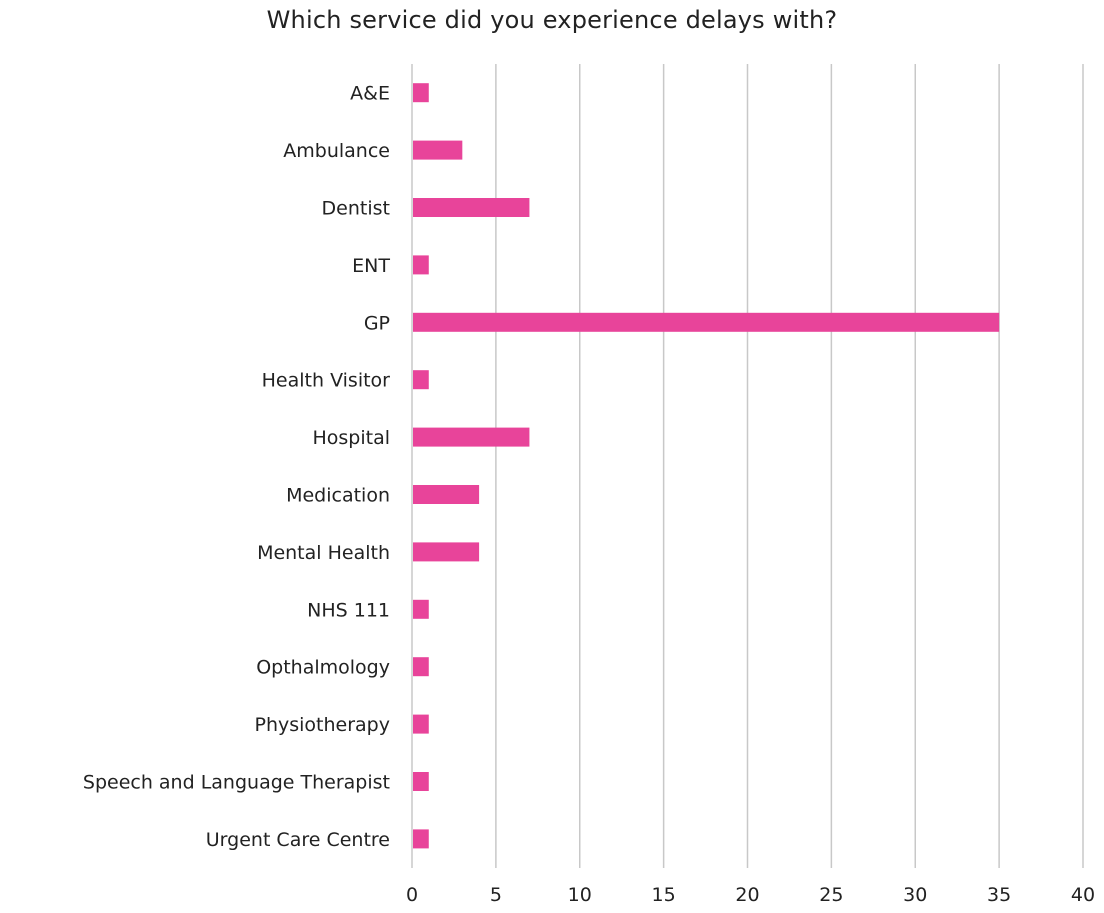 Image resolution: width=1104 pixels, height=913 pixels. What do you see at coordinates (915, 895) in the screenshot?
I see `x-tick-label-30: 30` at bounding box center [915, 895].